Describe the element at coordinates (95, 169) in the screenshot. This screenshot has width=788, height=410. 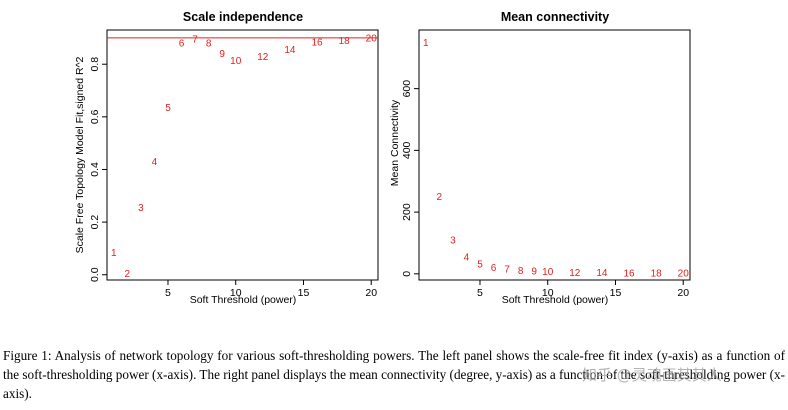
I see `left-y-tick-label: 0.4` at that location.